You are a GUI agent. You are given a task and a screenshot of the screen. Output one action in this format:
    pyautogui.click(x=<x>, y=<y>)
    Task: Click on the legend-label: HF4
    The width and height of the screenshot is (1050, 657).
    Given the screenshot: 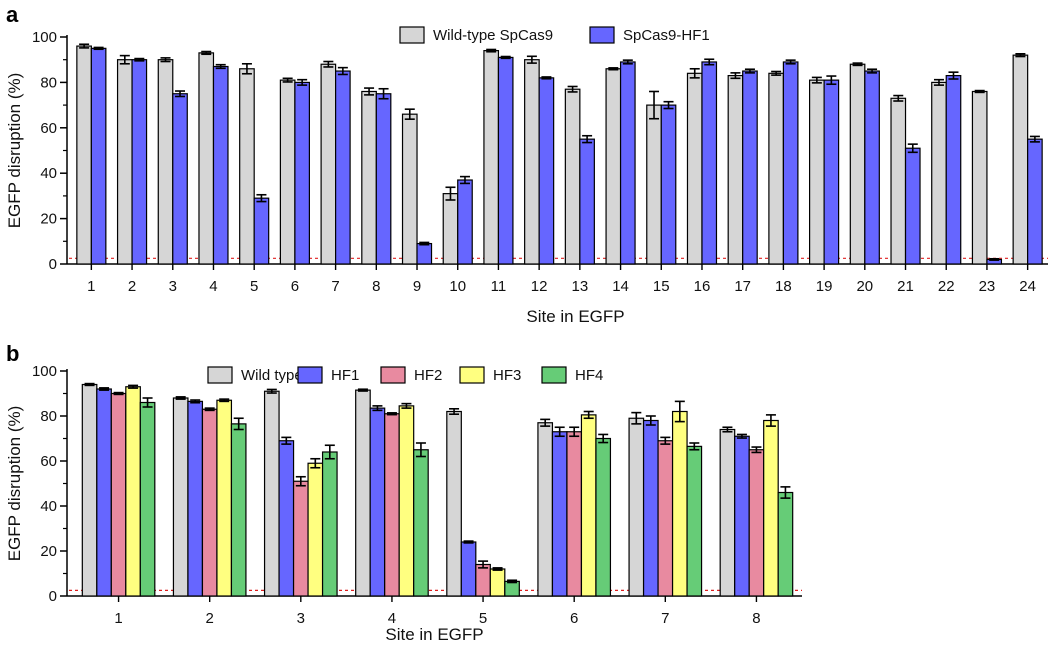 What is the action you would take?
    pyautogui.click(x=589, y=375)
    